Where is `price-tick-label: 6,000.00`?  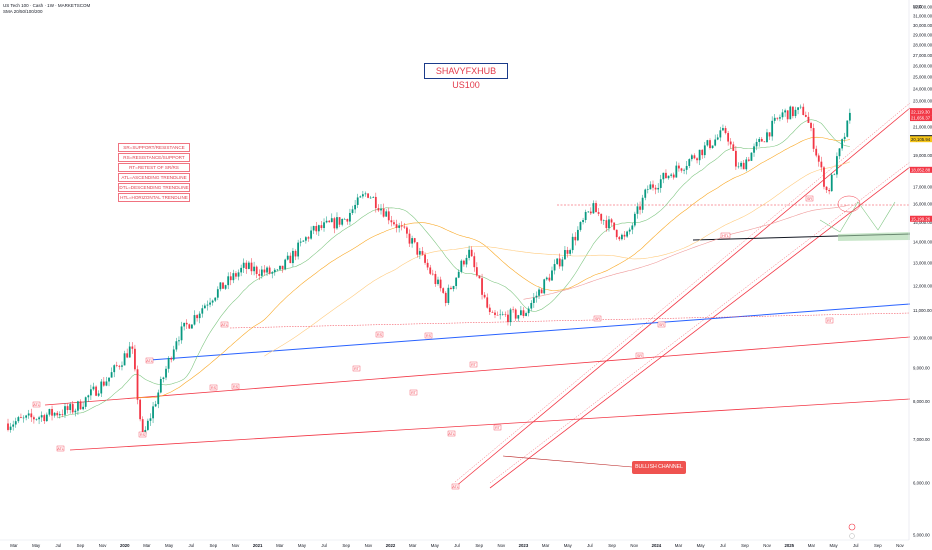
price-tick-label: 6,000.00 is located at coordinates (921, 483).